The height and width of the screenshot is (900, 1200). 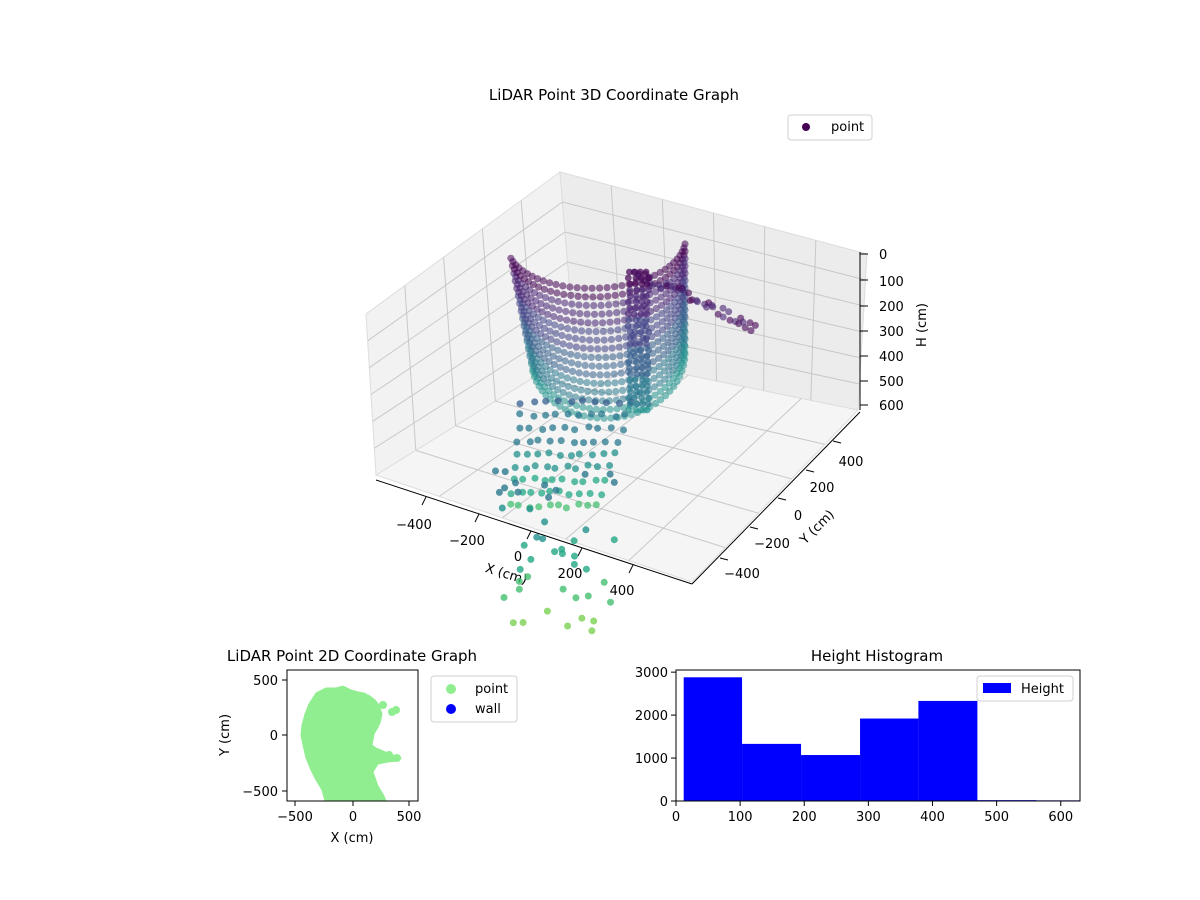 What do you see at coordinates (352, 656) in the screenshot?
I see `plot-2d-title: LiDAR Point 2D Coordinate Graph` at bounding box center [352, 656].